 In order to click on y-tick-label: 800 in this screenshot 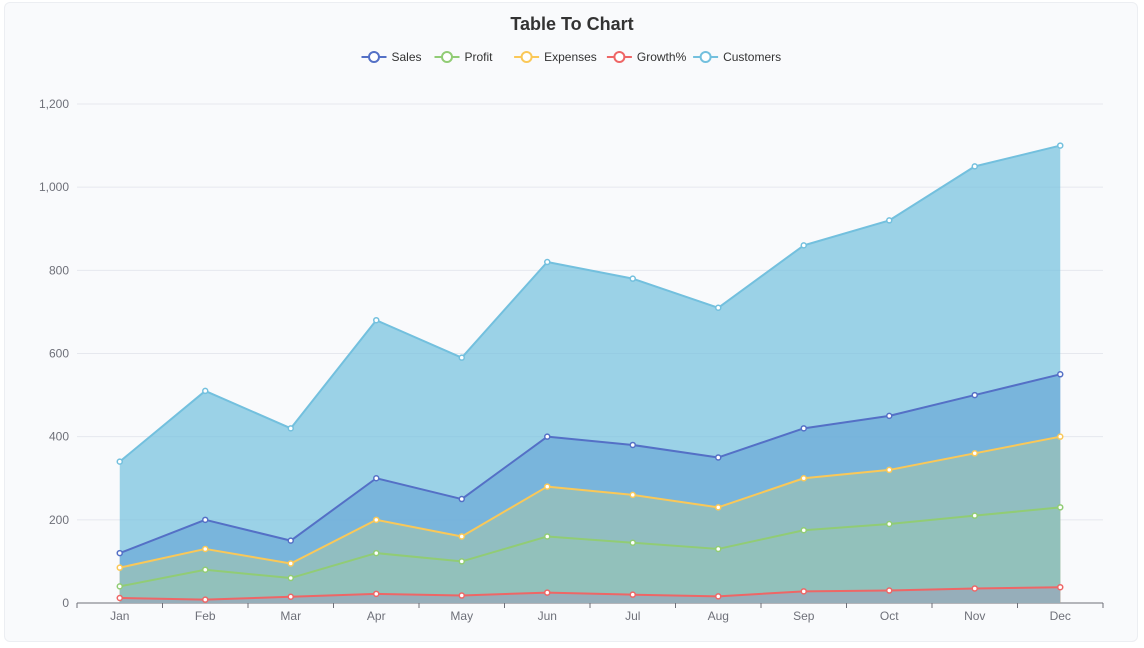, I will do `click(59, 270)`.